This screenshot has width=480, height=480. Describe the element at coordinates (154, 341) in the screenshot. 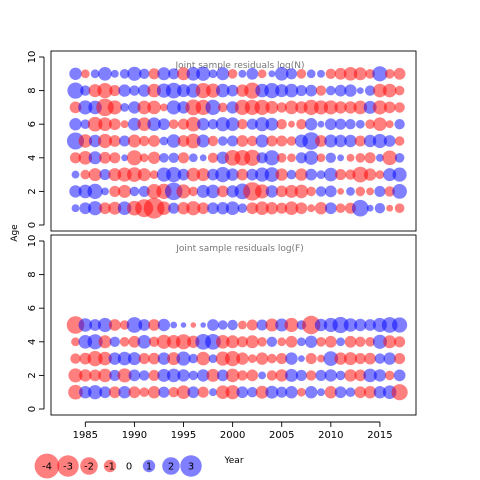

I see `bubble-age4-1992` at that location.